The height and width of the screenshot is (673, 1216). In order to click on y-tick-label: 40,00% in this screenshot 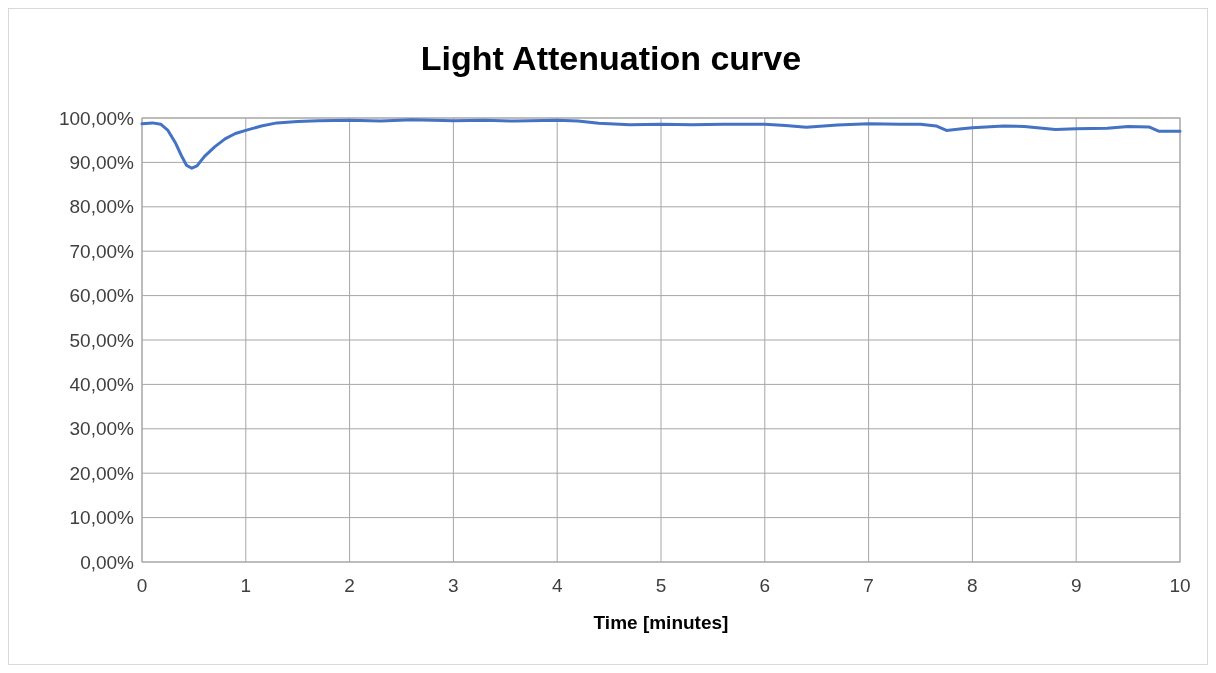, I will do `click(102, 385)`.